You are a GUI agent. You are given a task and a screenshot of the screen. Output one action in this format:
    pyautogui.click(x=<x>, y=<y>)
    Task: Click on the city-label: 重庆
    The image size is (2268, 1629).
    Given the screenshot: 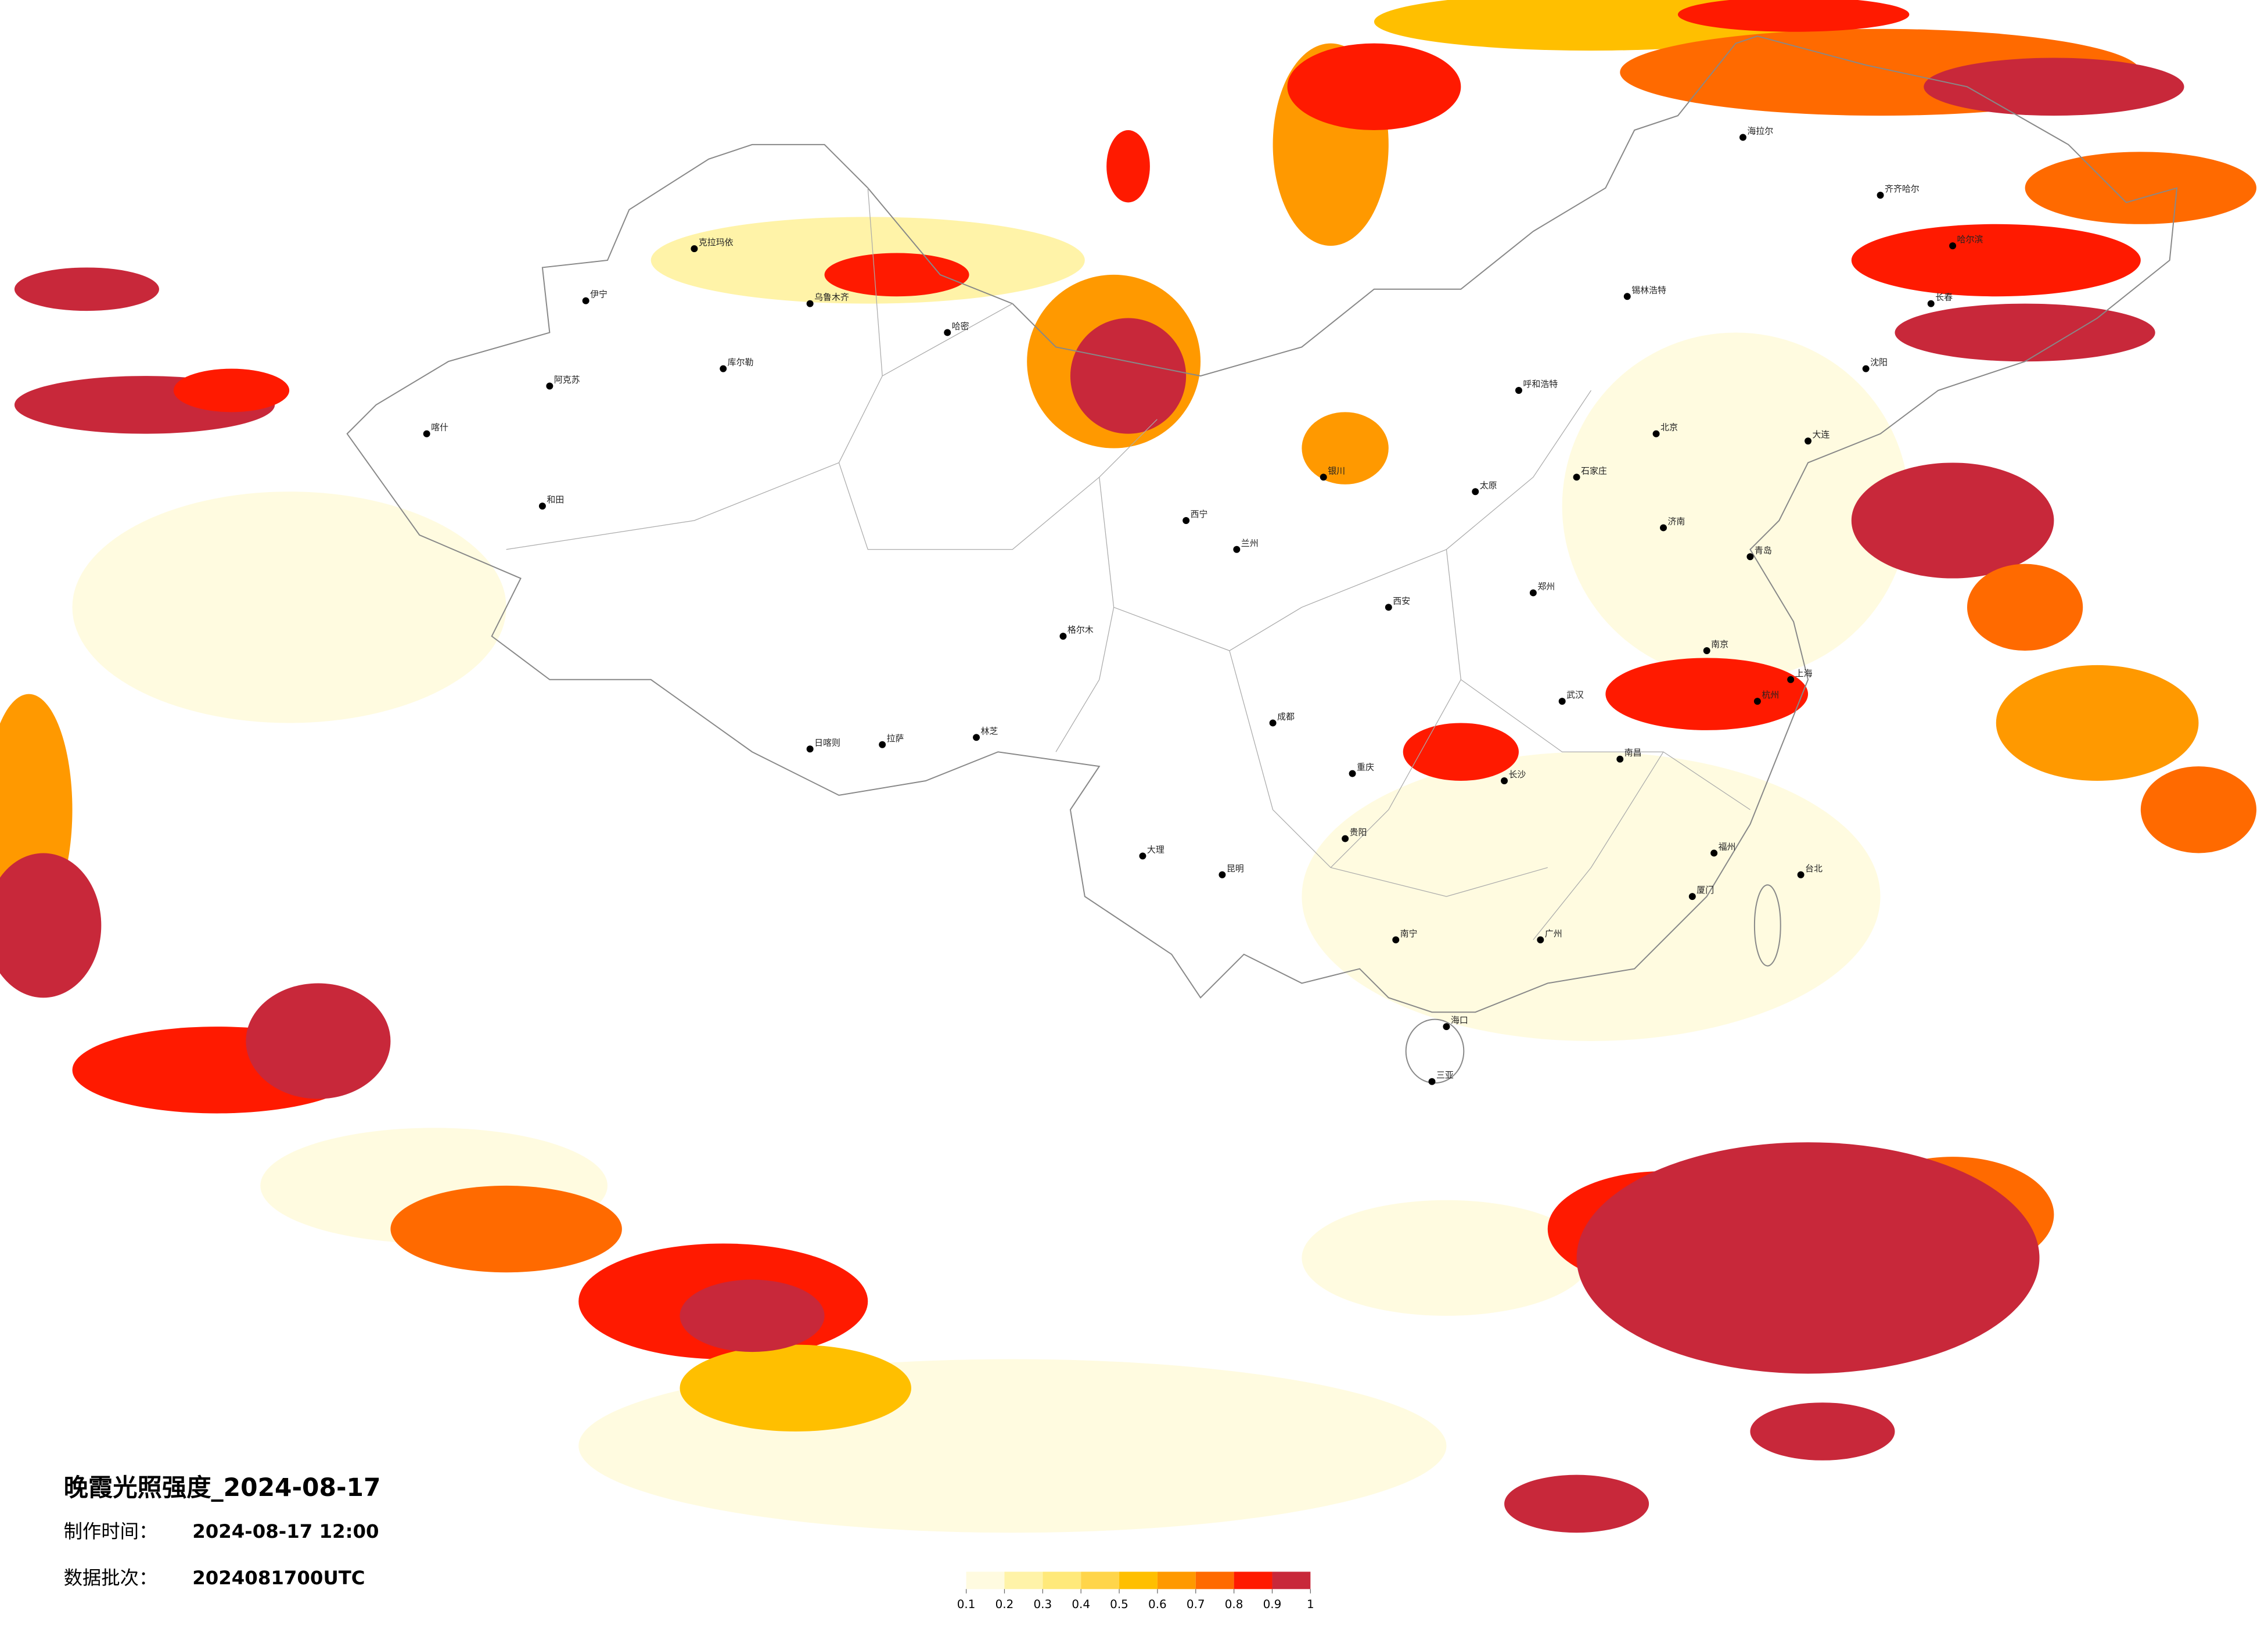 What is the action you would take?
    pyautogui.click(x=1365, y=767)
    